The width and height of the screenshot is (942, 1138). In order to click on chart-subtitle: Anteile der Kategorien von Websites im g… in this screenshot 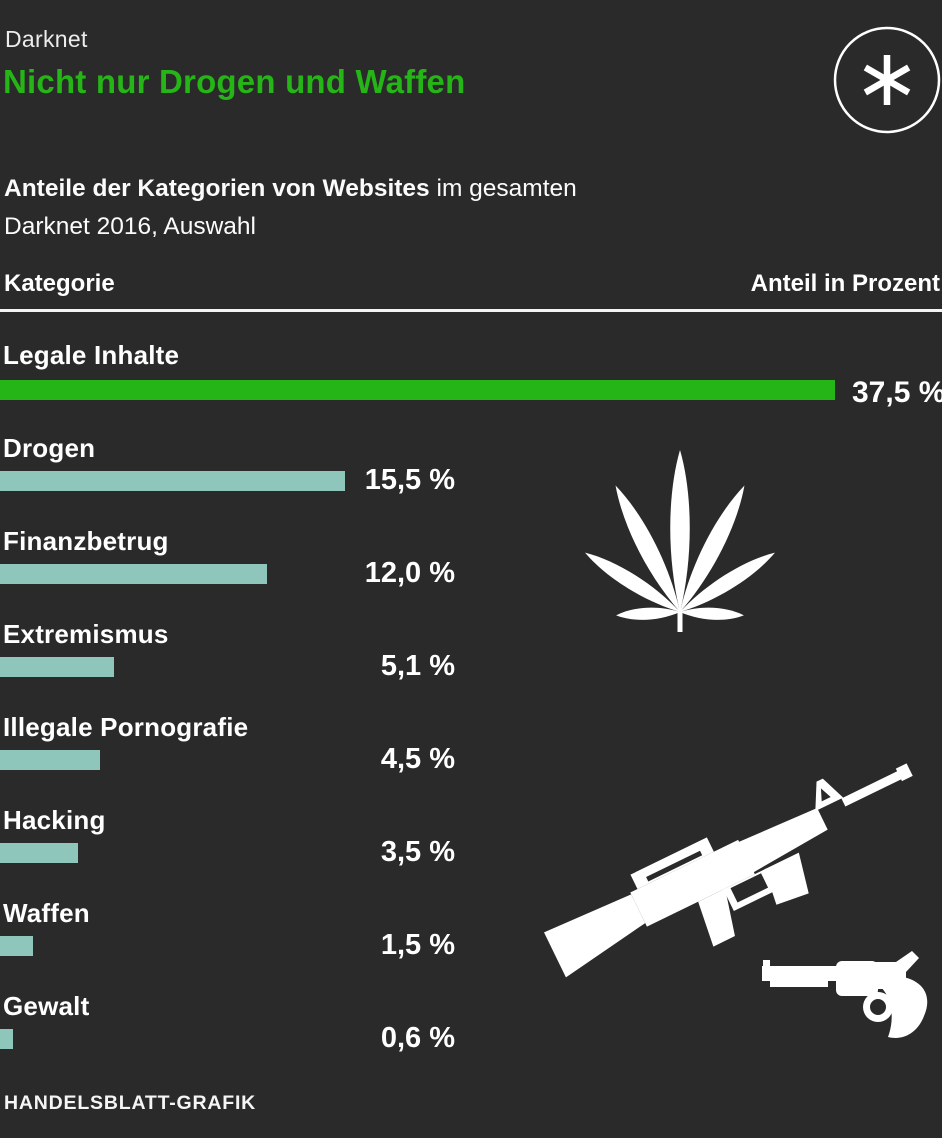, I will do `click(290, 208)`.